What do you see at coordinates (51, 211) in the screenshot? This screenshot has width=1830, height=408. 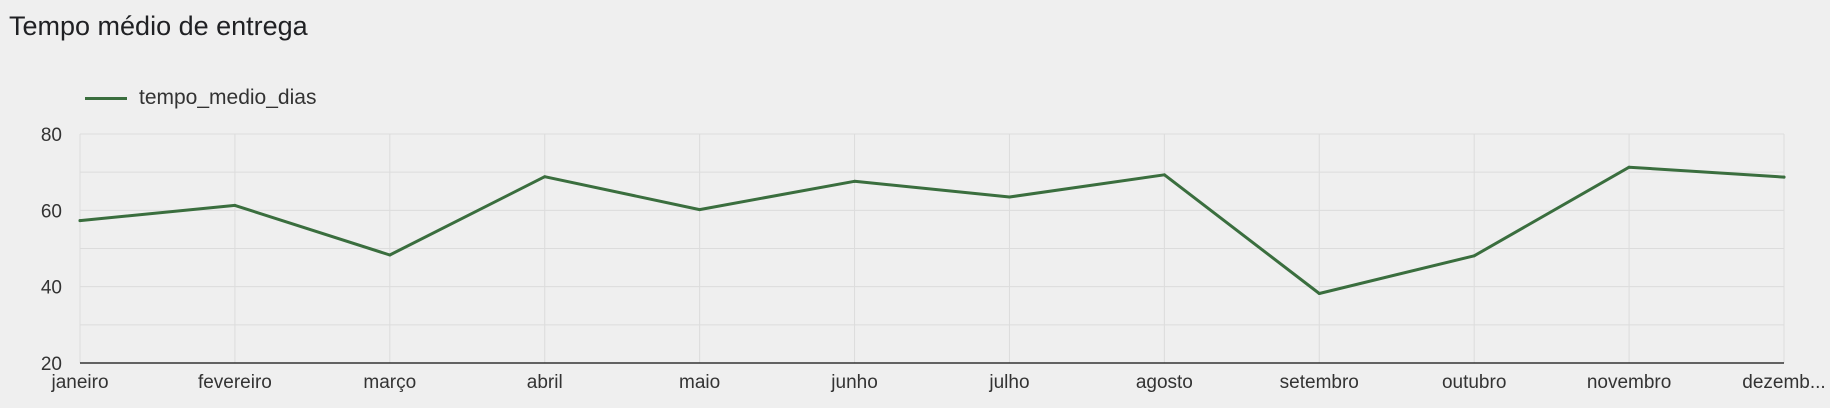 I see `y-tick-label: 60` at bounding box center [51, 211].